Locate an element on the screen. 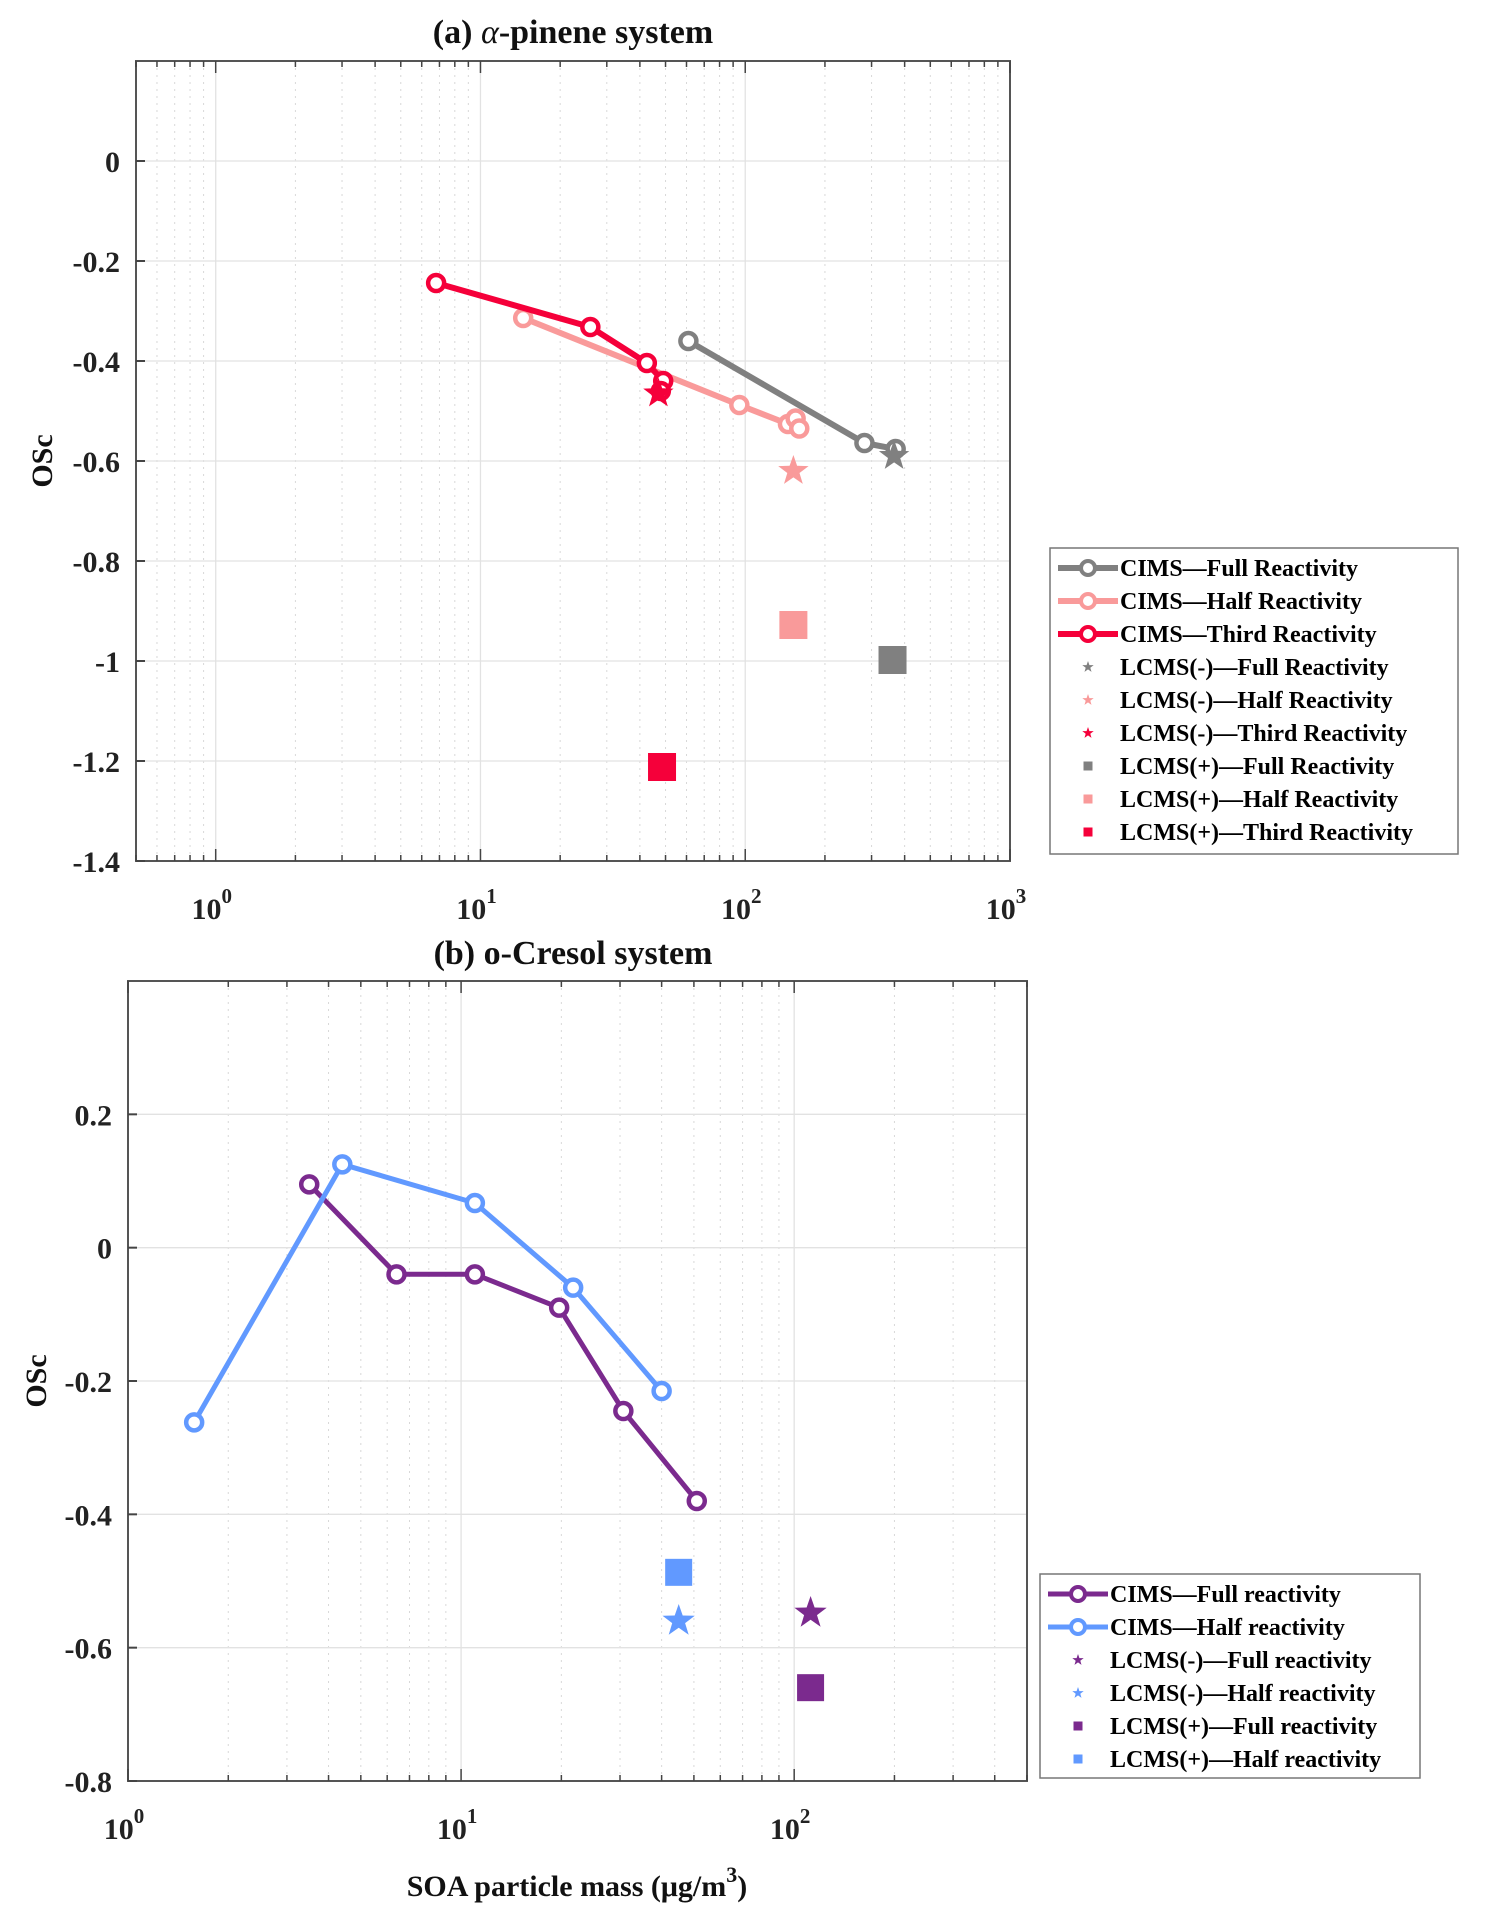 The height and width of the screenshot is (1918, 1486). legend-label: LCMS(+)—Half reactivity is located at coordinates (1245, 1760).